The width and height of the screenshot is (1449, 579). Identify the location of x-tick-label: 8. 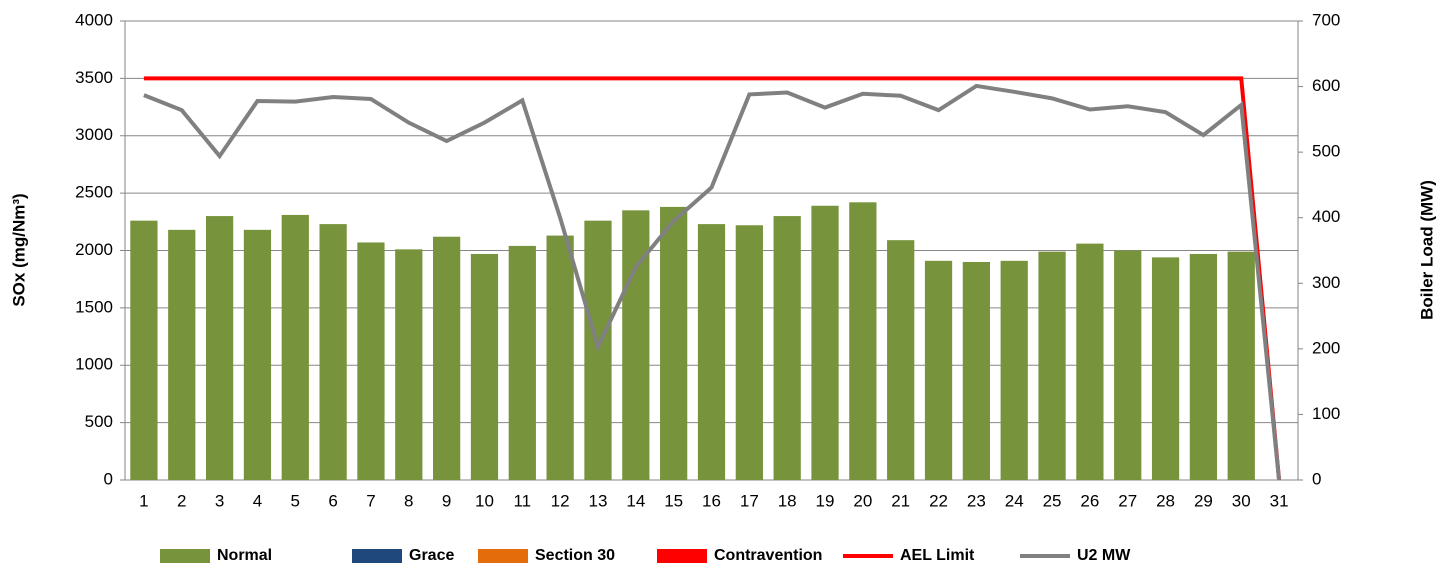
(408, 500).